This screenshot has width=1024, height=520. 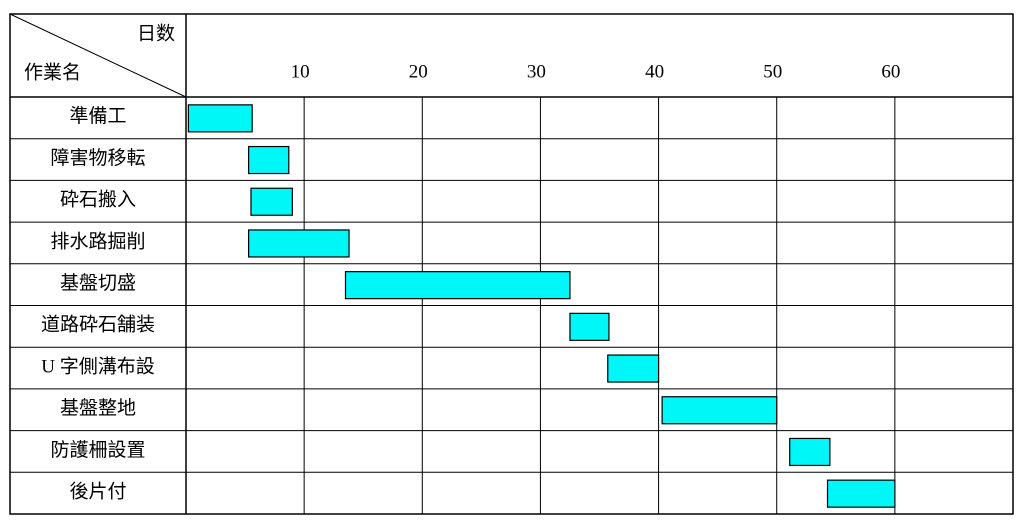 What do you see at coordinates (772, 71) in the screenshot?
I see `x-tick-label: 50` at bounding box center [772, 71].